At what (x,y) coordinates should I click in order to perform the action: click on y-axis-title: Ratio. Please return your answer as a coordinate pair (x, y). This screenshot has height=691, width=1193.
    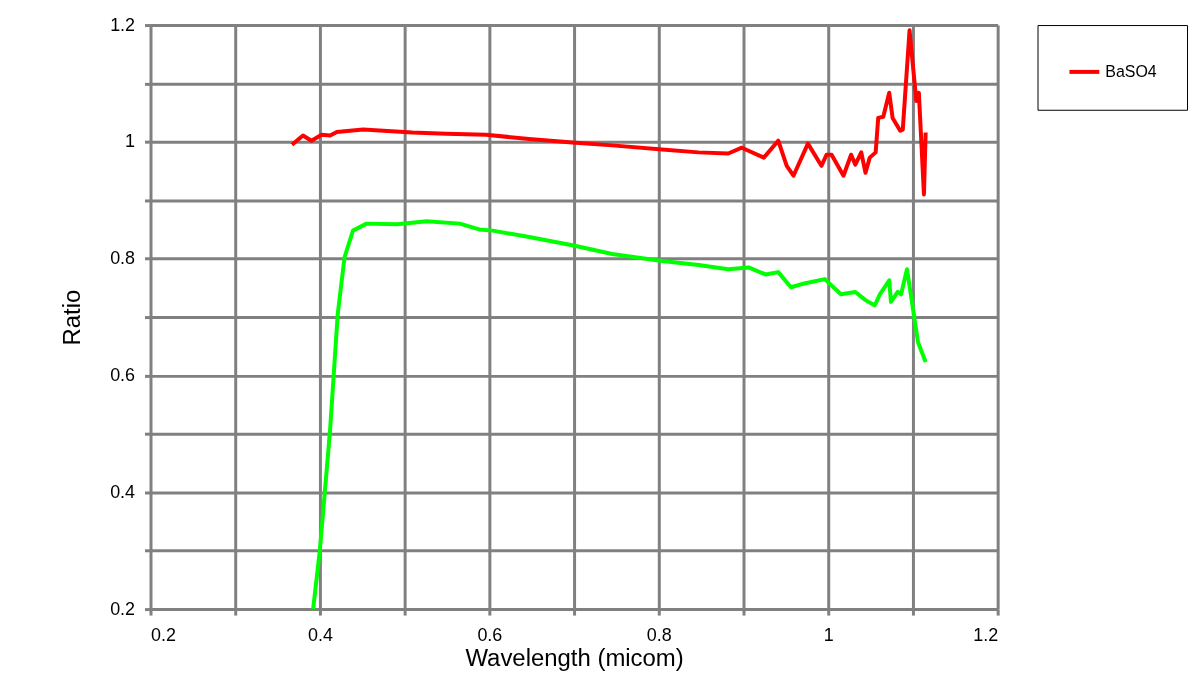
    Looking at the image, I should click on (72, 317).